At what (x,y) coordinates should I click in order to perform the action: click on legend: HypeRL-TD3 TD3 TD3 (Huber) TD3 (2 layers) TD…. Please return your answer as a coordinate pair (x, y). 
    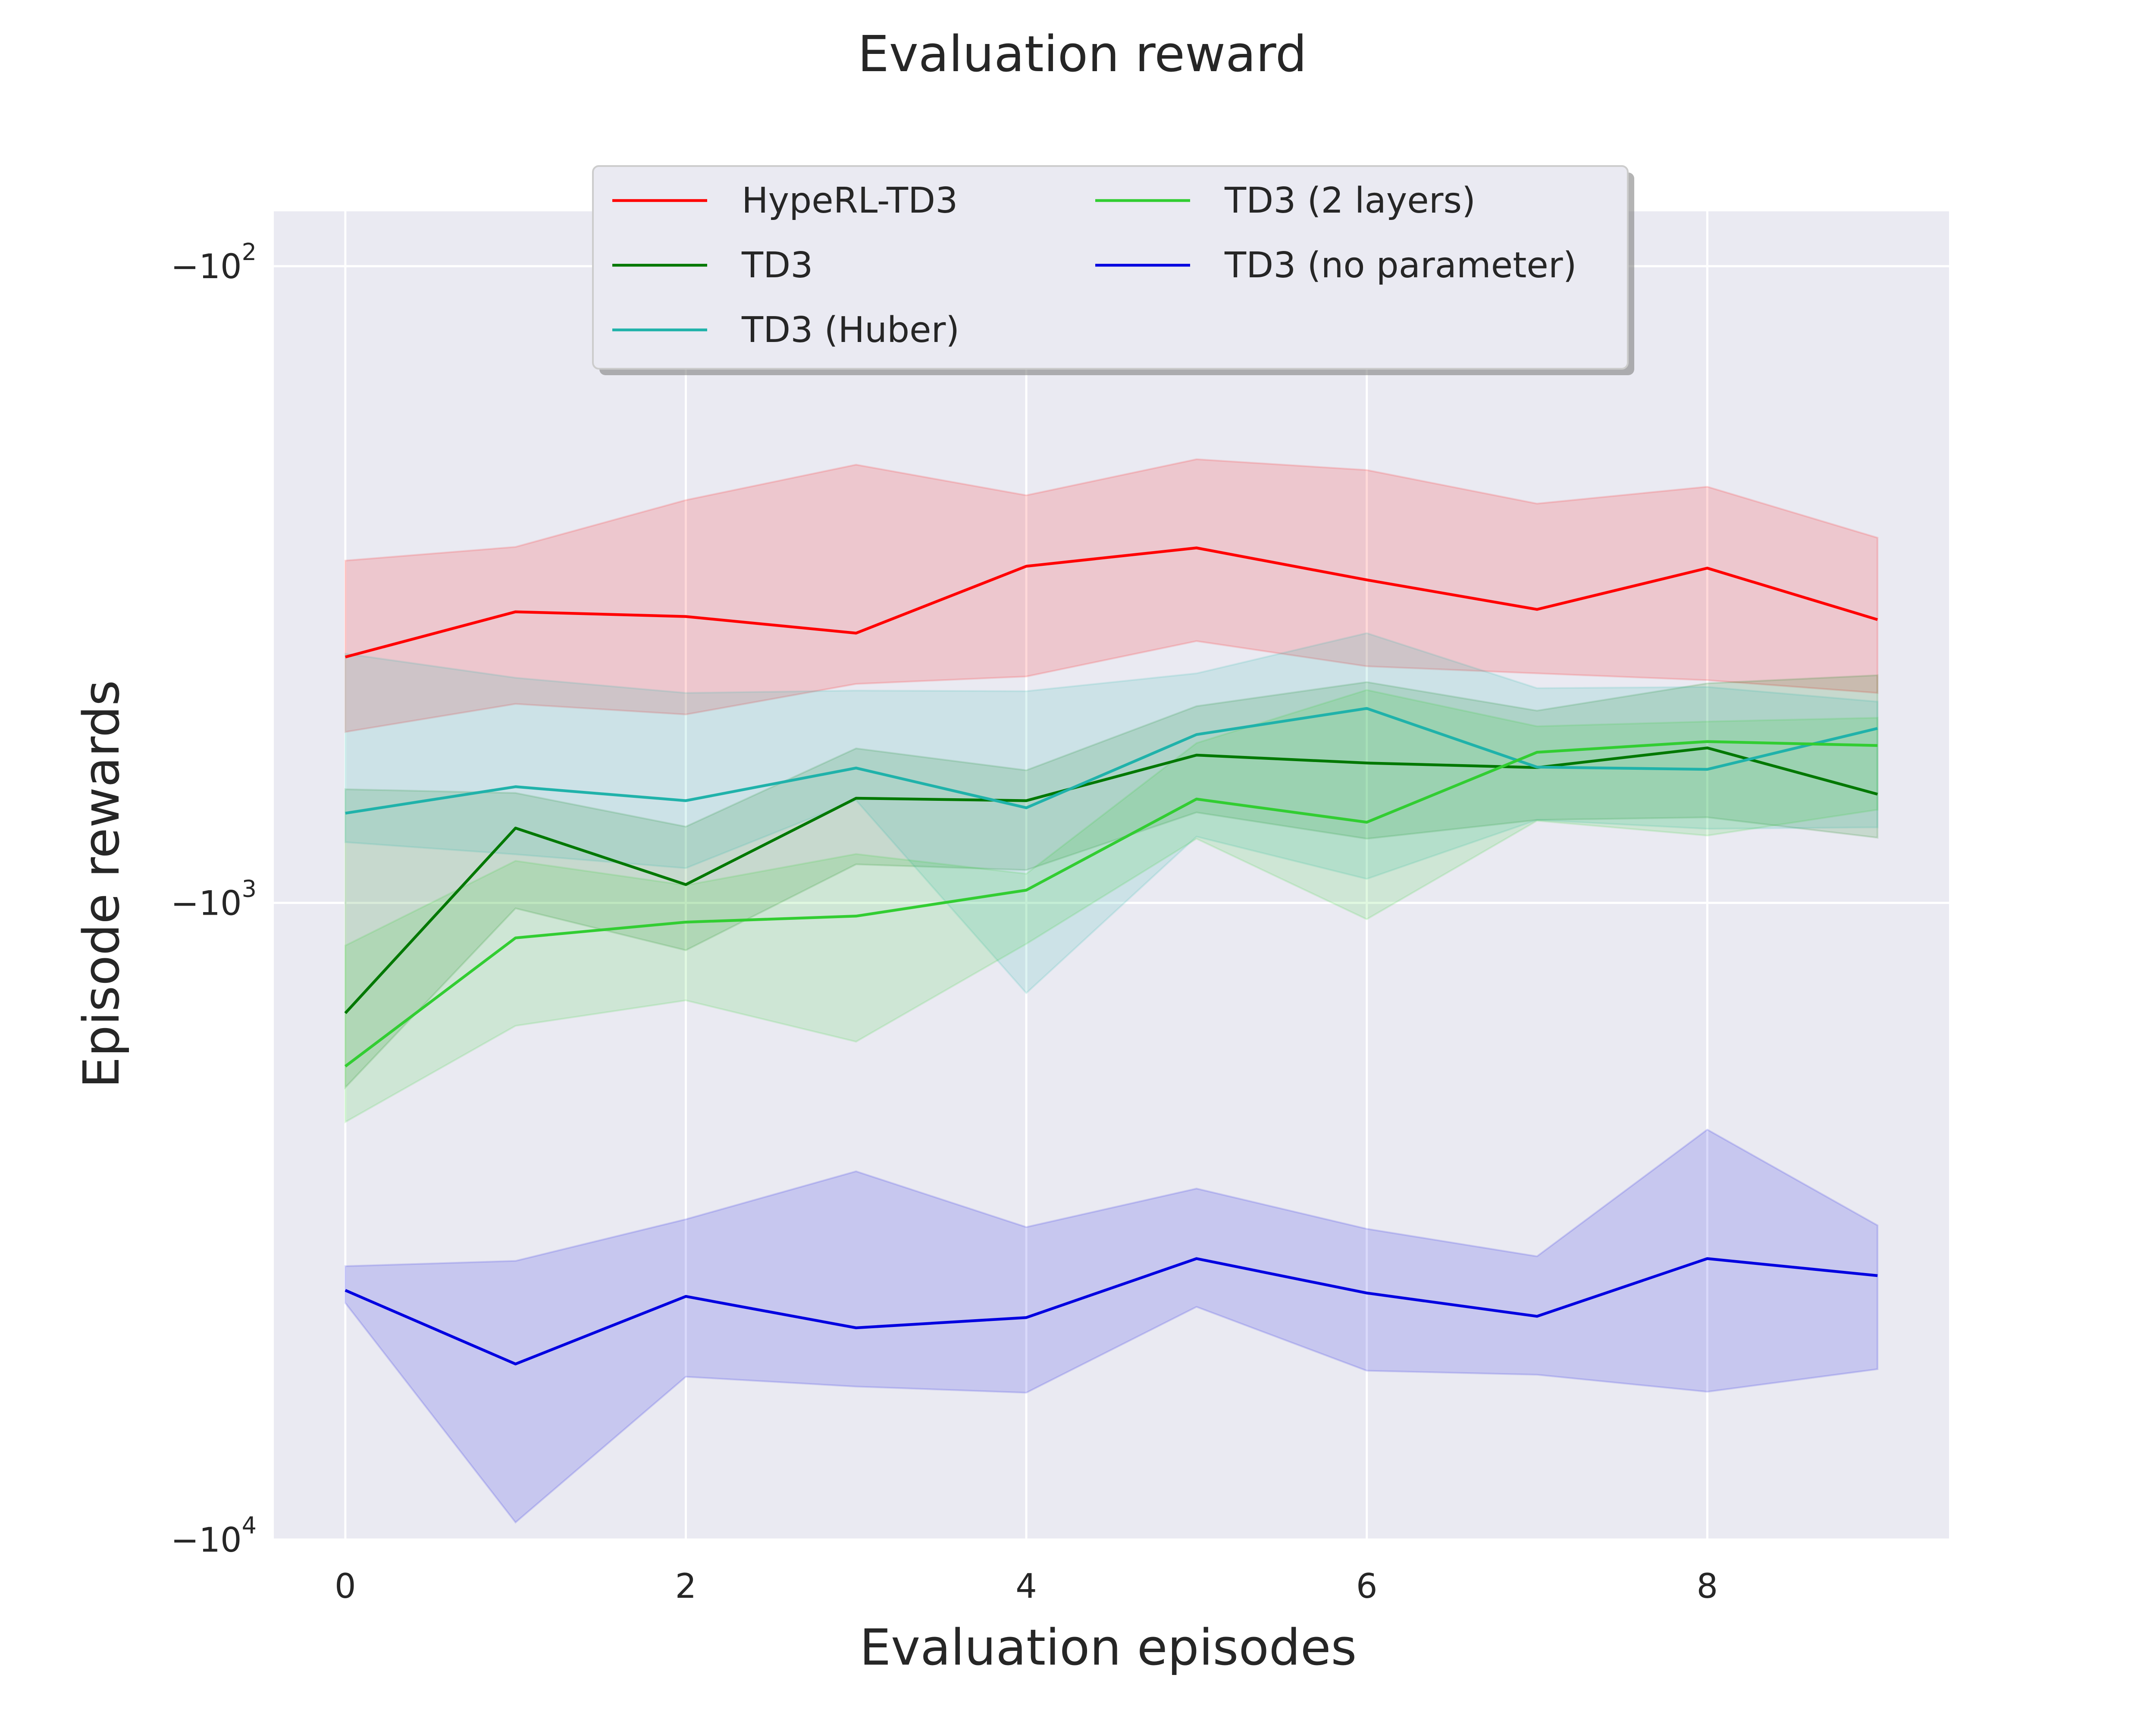
    Looking at the image, I should click on (1113, 270).